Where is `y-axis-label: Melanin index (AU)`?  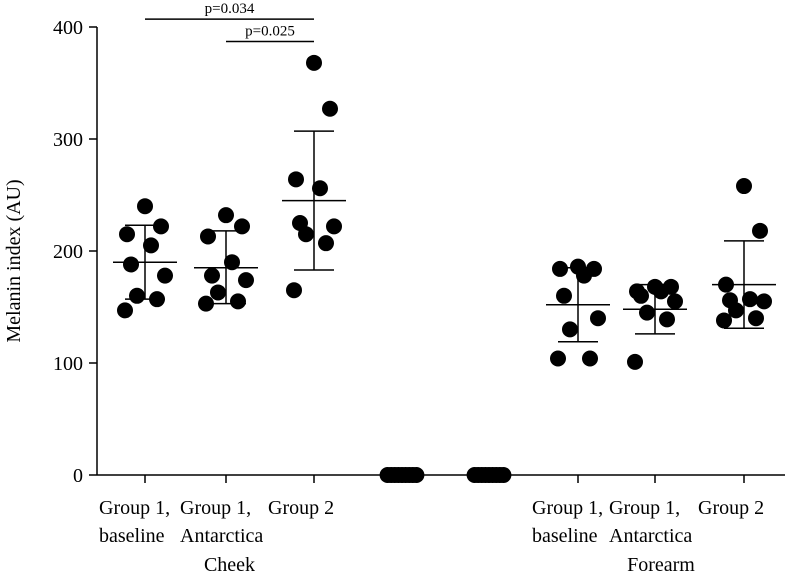
y-axis-label: Melanin index (AU) is located at coordinates (14, 260).